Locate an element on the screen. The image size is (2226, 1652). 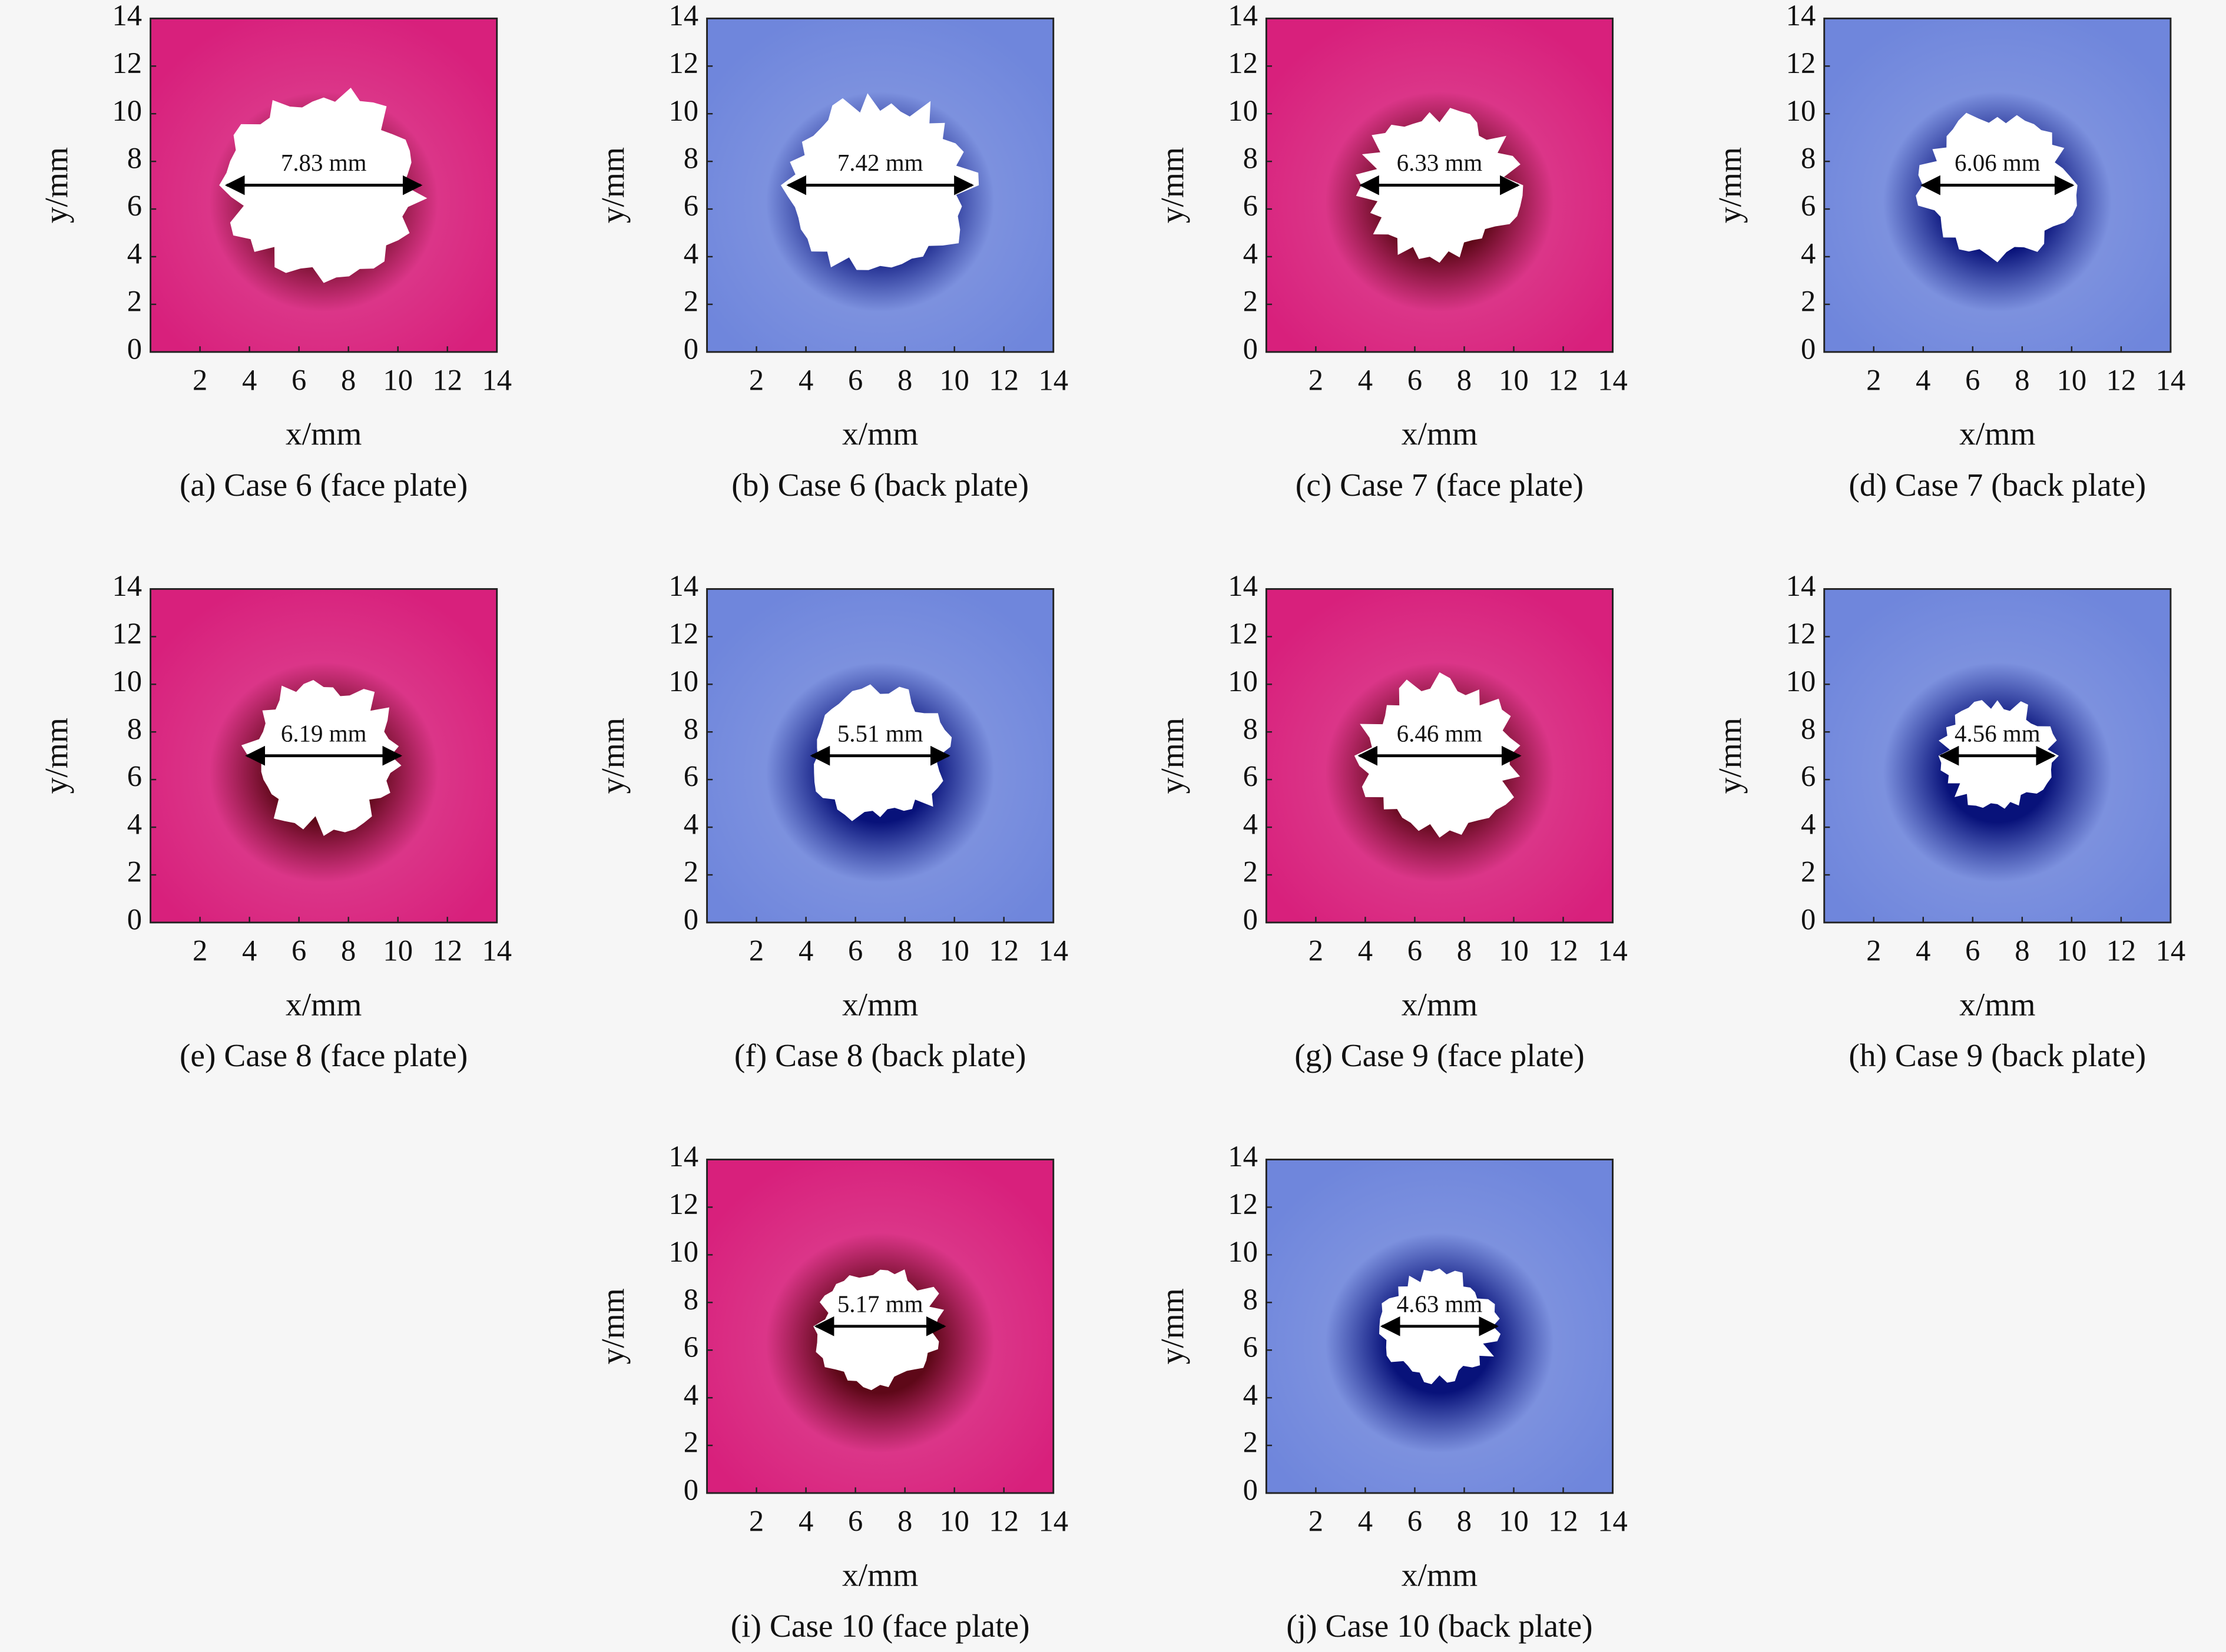
plot-area is located at coordinates (323, 756).